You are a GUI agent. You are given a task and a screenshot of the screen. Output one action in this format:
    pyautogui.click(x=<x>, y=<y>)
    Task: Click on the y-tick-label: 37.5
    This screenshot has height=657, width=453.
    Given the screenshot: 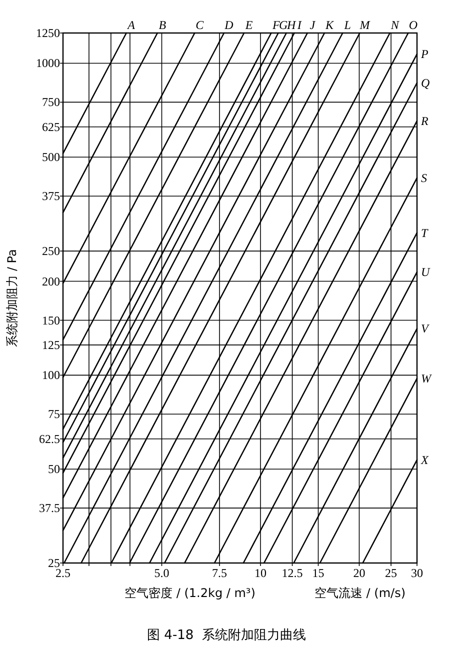 What is the action you would take?
    pyautogui.click(x=49, y=508)
    